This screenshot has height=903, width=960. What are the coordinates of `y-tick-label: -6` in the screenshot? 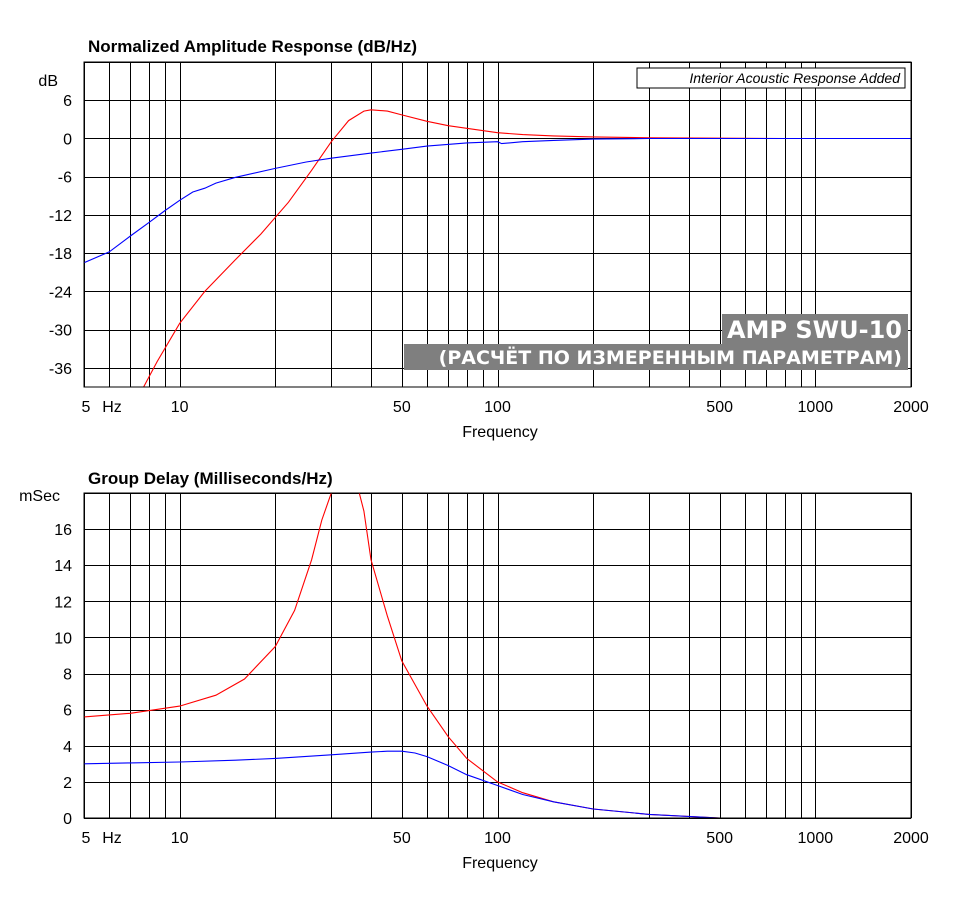 It's located at (65, 178).